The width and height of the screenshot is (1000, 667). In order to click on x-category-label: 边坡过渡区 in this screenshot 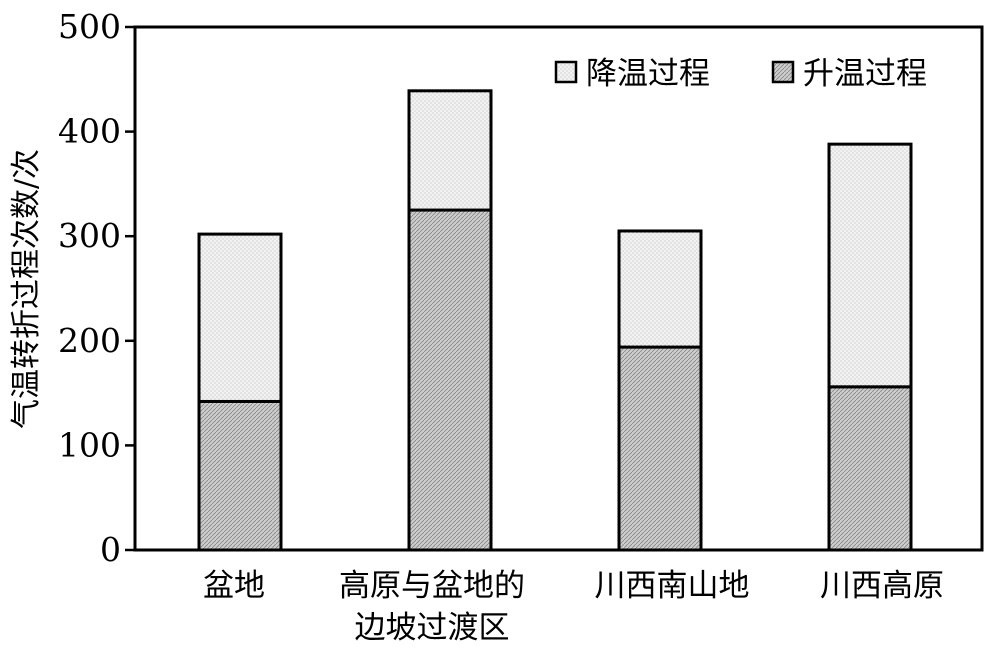, I will do `click(432, 628)`.